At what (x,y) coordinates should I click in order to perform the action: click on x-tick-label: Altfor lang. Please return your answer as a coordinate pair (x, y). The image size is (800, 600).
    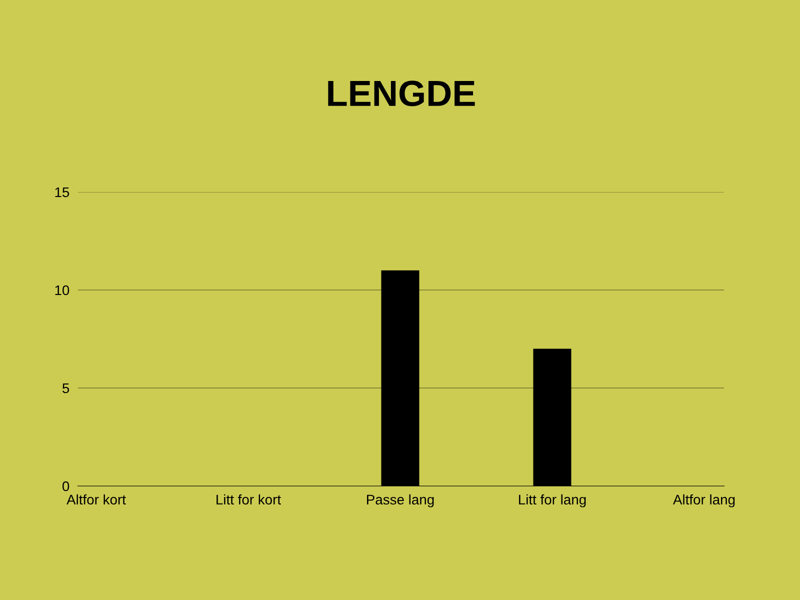
    Looking at the image, I should click on (704, 501).